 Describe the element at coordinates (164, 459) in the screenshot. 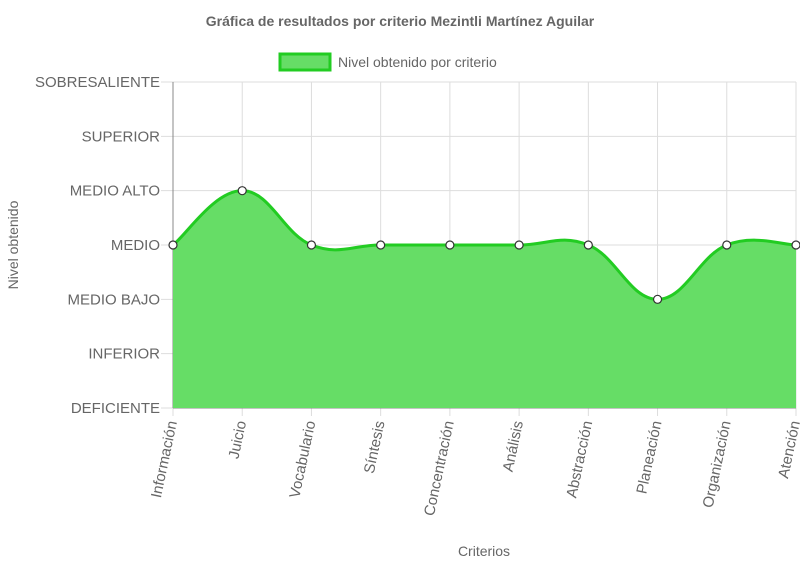

I see `x-tick-label: Información` at that location.